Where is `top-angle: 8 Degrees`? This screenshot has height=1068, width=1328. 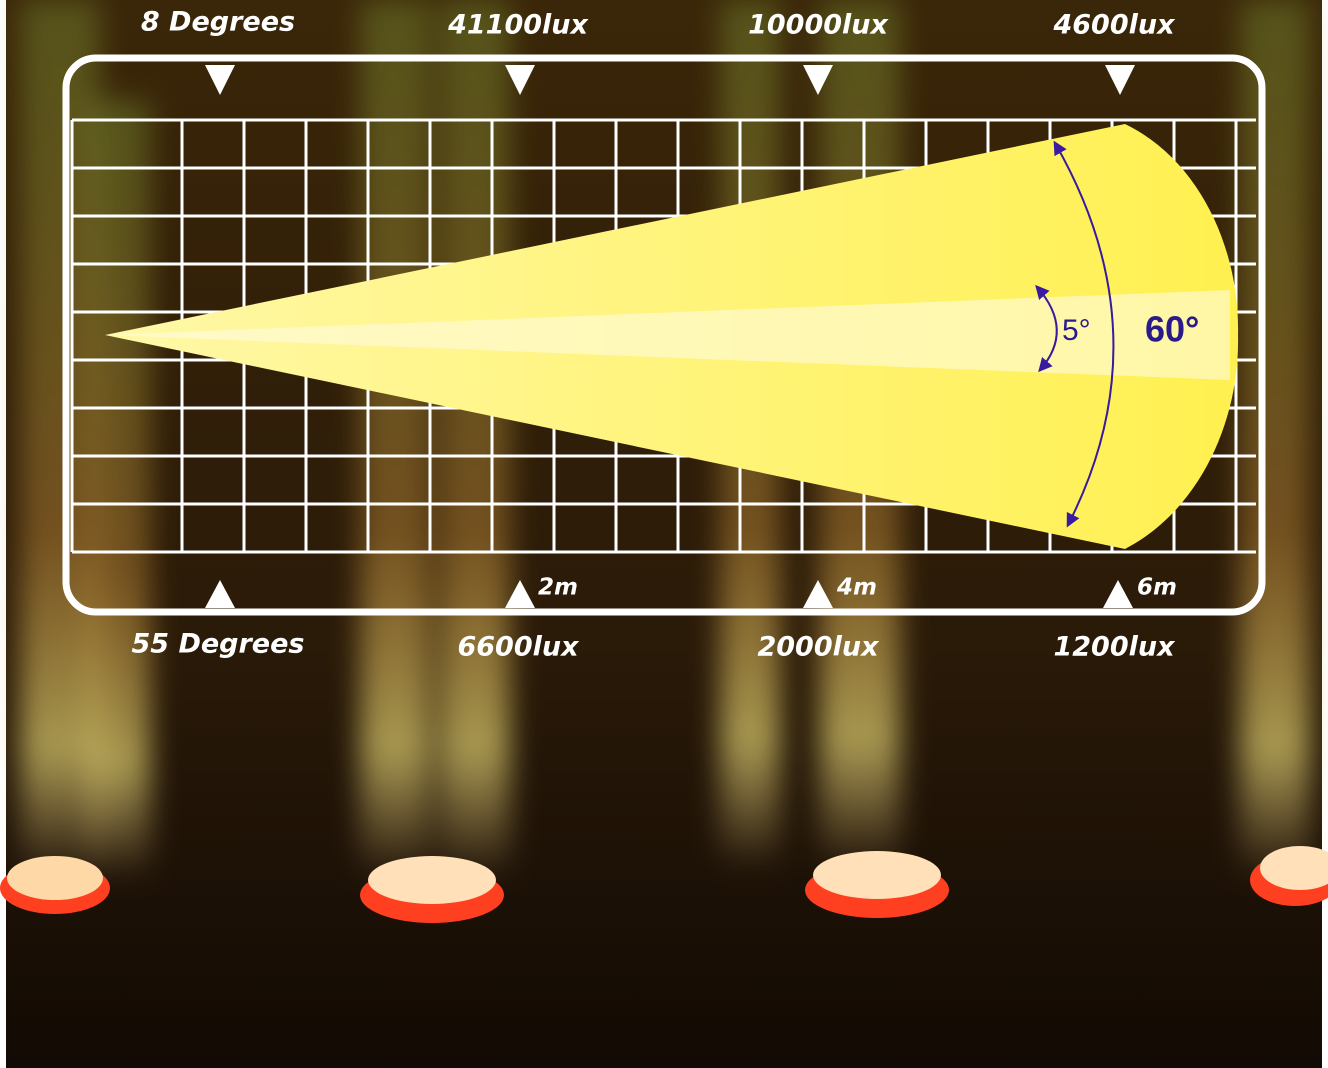
top-angle: 8 Degrees is located at coordinates (218, 22).